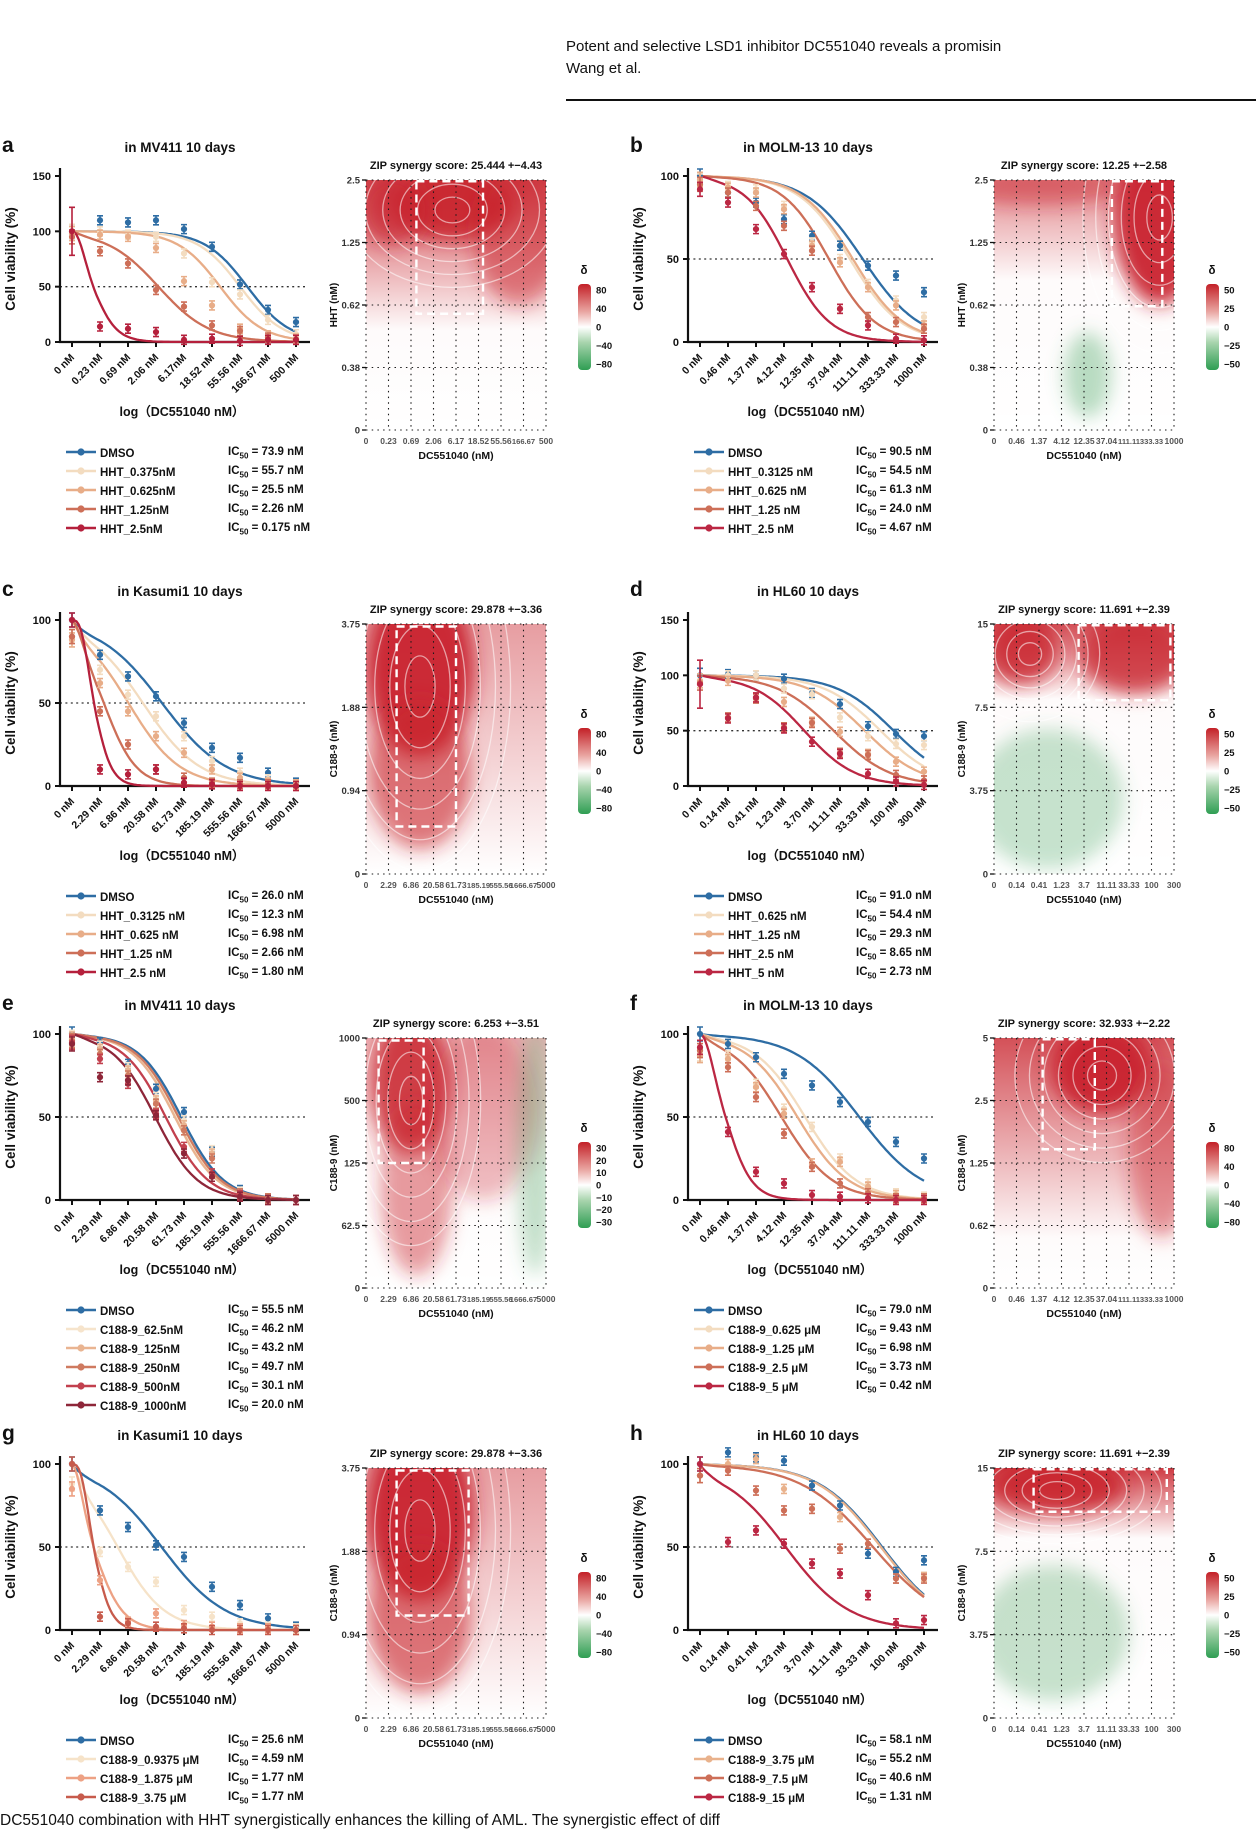 This screenshot has width=1256, height=1830. Describe the element at coordinates (767, 916) in the screenshot. I see `series-label: HHT_0.625 nM` at that location.